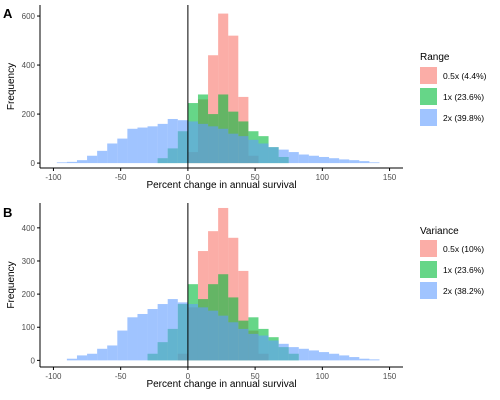 The width and height of the screenshot is (500, 400). Describe the element at coordinates (29, 327) in the screenshot. I see `y-tick-label: 100` at that location.